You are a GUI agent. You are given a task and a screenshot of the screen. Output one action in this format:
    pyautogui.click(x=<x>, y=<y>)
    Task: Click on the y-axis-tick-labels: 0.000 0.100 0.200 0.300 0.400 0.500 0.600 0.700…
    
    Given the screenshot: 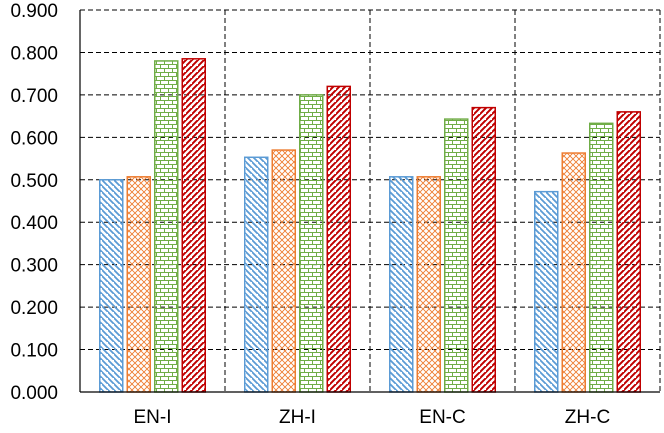 What is the action you would take?
    pyautogui.click(x=34, y=202)
    